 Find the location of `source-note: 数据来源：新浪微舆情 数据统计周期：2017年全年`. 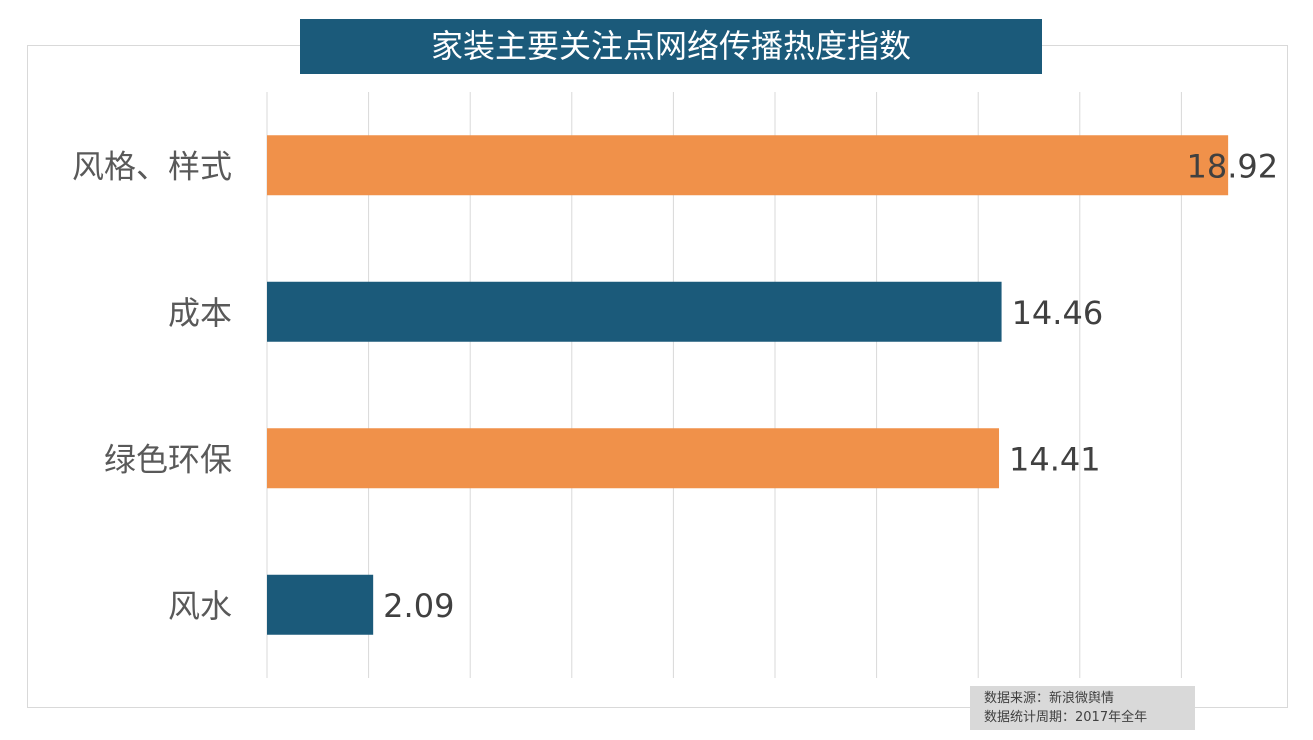

source-note: 数据来源：新浪微舆情 数据统计周期：2017年全年 is located at coordinates (1082, 708).